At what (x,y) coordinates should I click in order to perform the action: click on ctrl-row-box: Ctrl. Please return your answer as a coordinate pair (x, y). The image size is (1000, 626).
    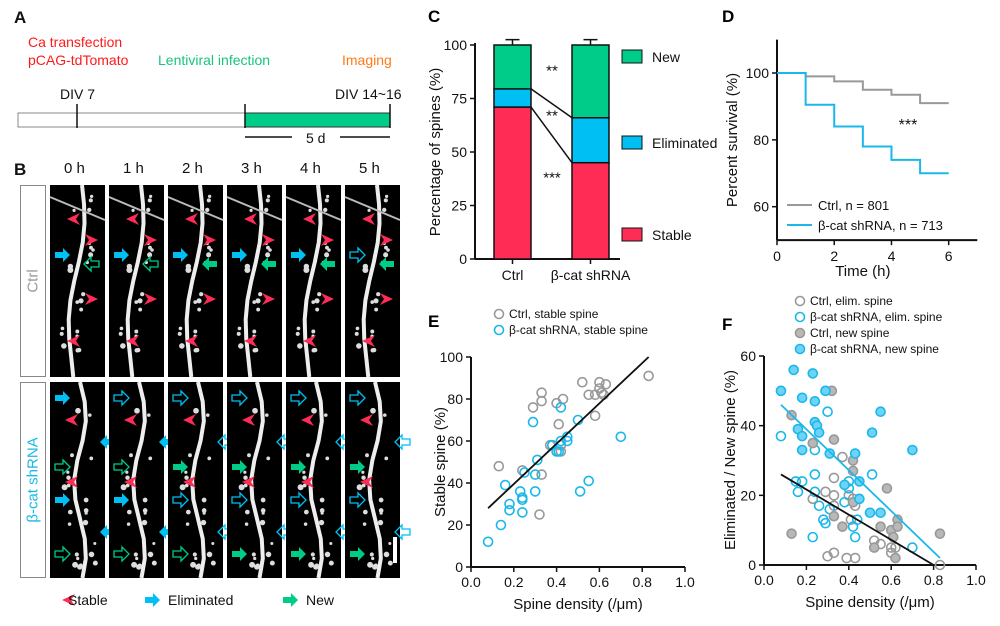
    Looking at the image, I should click on (33, 281).